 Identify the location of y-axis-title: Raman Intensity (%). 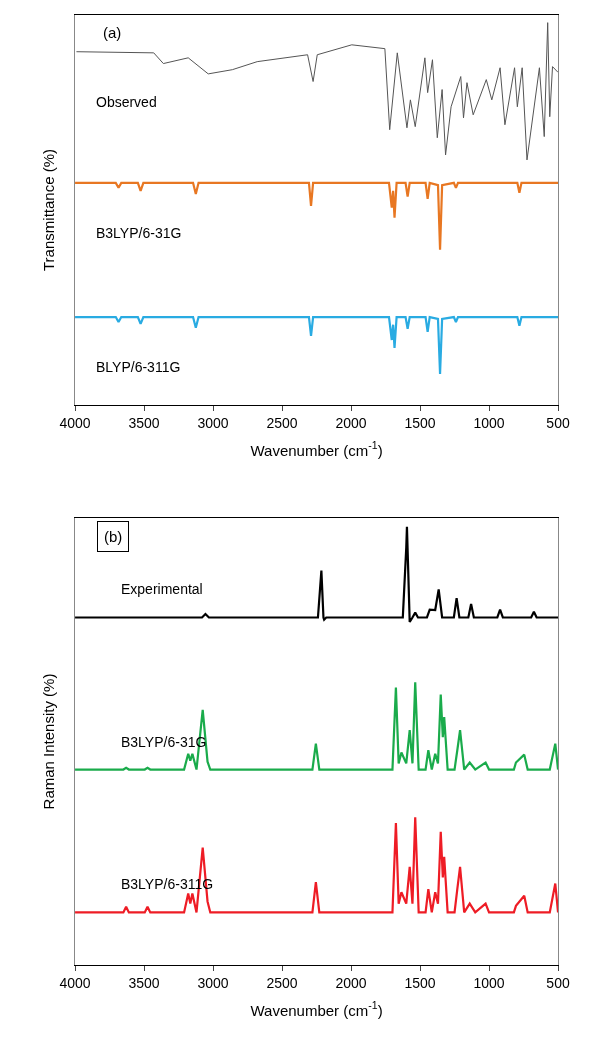
(49, 741).